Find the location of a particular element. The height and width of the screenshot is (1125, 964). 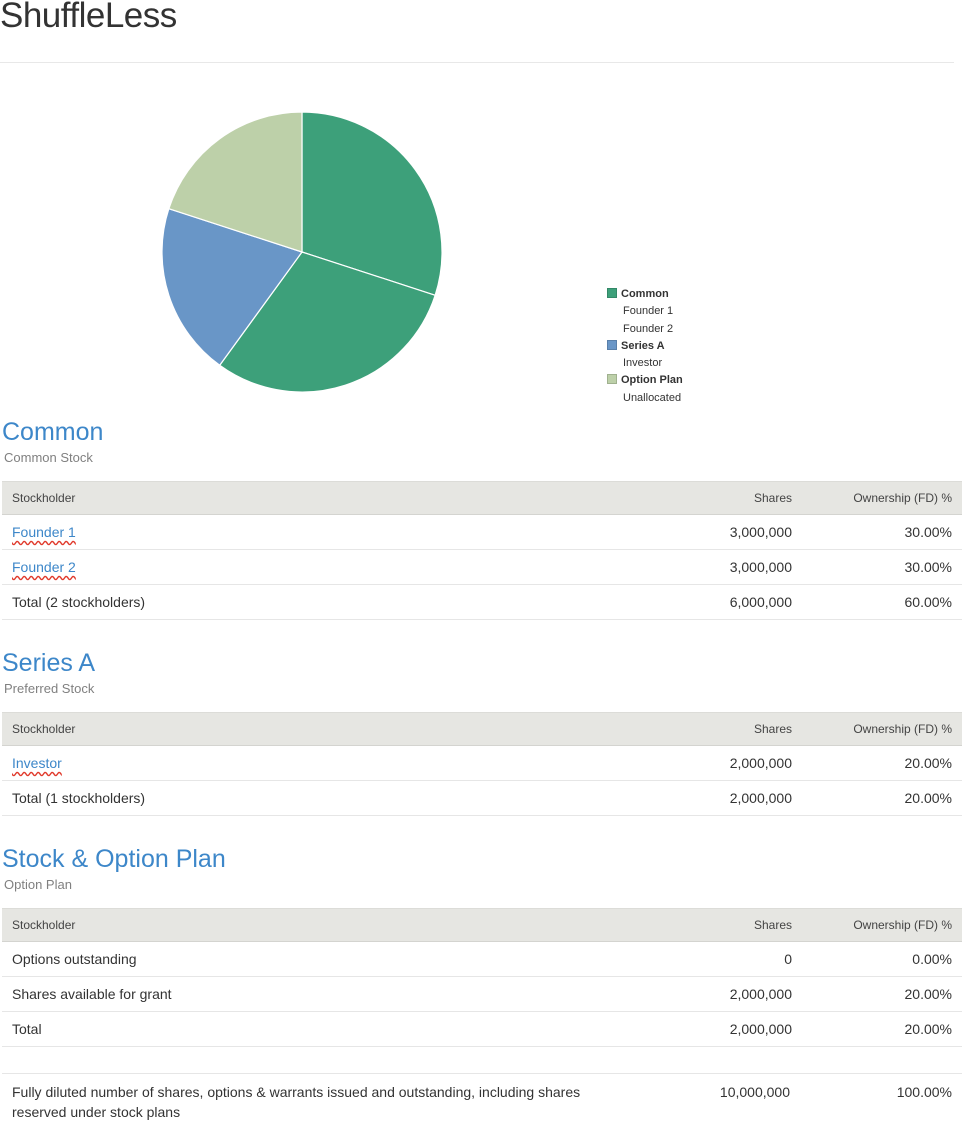

pie-slice-unallocated is located at coordinates (235, 182).